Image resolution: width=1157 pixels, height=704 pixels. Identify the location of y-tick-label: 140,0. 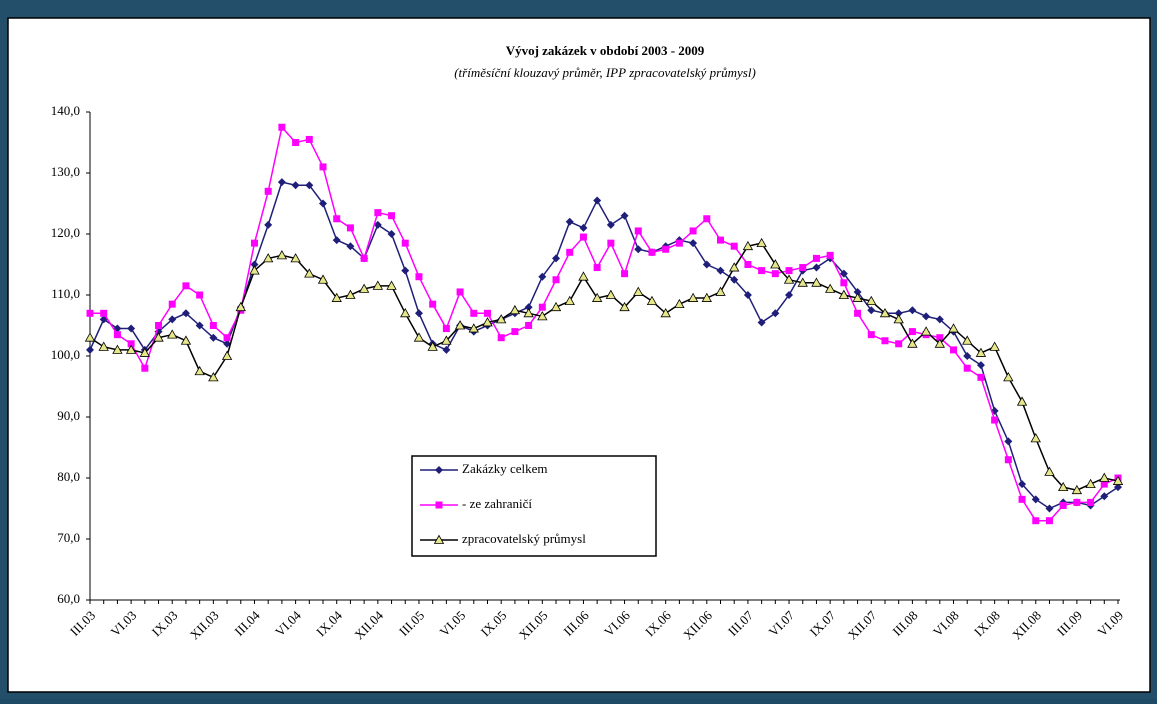
(65, 110).